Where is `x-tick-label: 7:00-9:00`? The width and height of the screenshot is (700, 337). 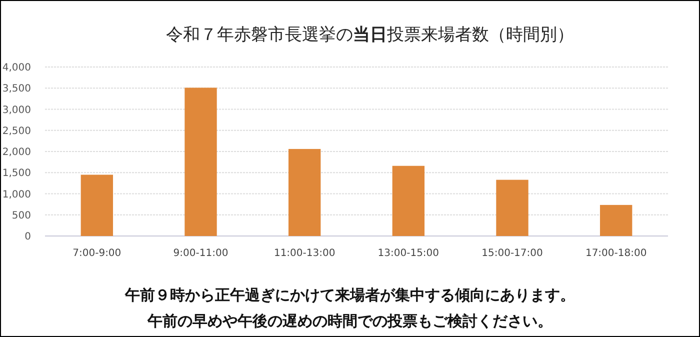 x-tick-label: 7:00-9:00 is located at coordinates (97, 253).